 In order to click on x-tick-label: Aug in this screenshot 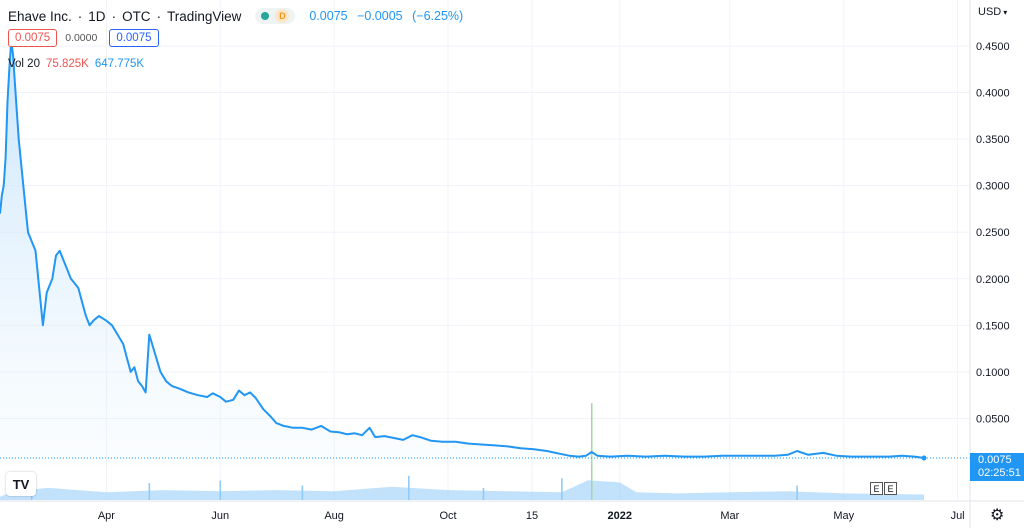, I will do `click(334, 516)`.